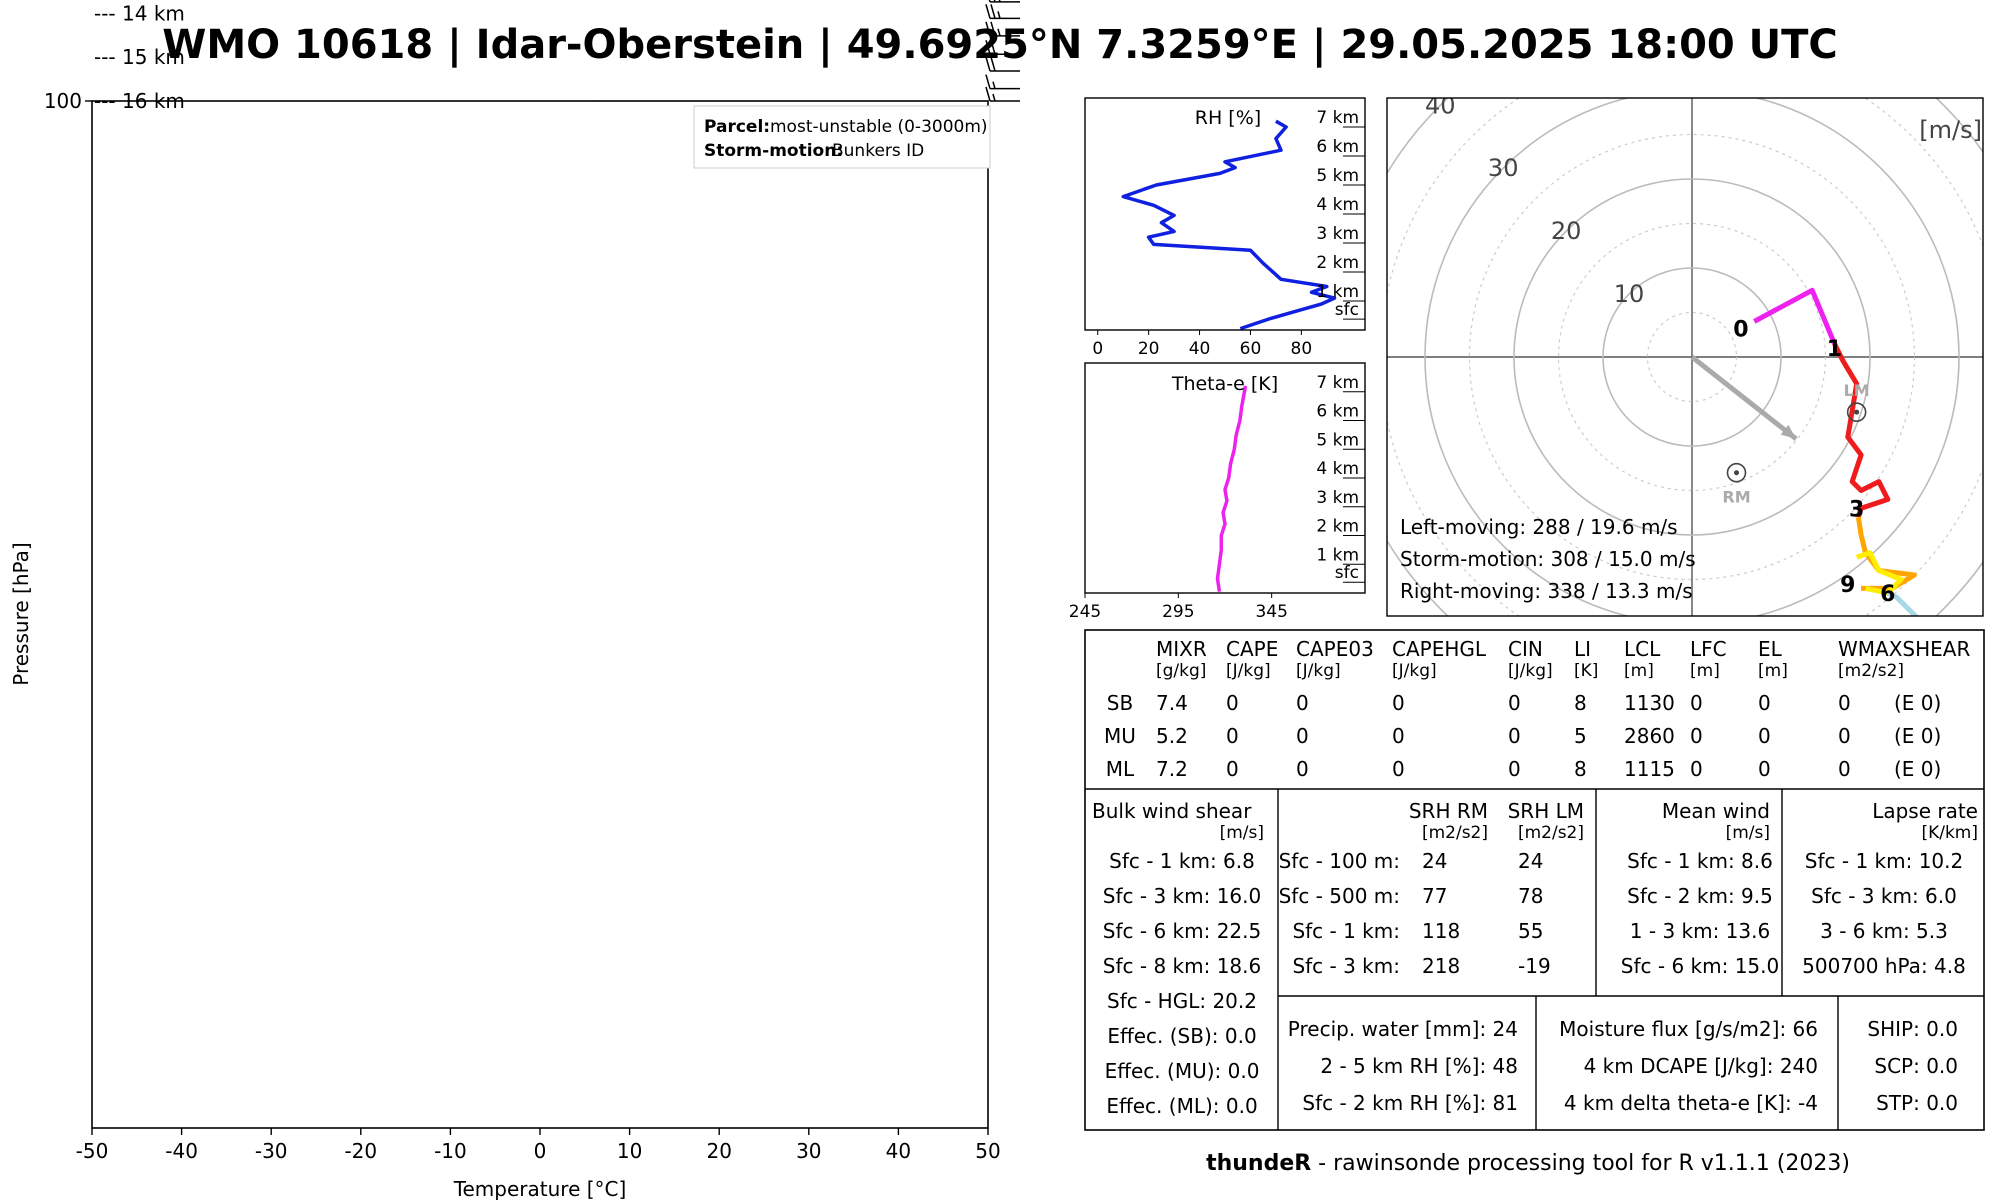 The height and width of the screenshot is (1200, 2000). What do you see at coordinates (1251, 349) in the screenshot?
I see `x-tick-label: 60` at bounding box center [1251, 349].